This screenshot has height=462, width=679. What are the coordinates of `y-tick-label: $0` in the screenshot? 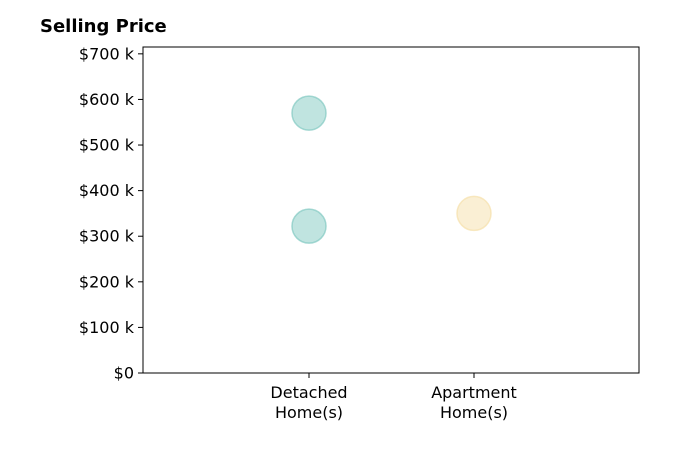 It's located at (124, 373).